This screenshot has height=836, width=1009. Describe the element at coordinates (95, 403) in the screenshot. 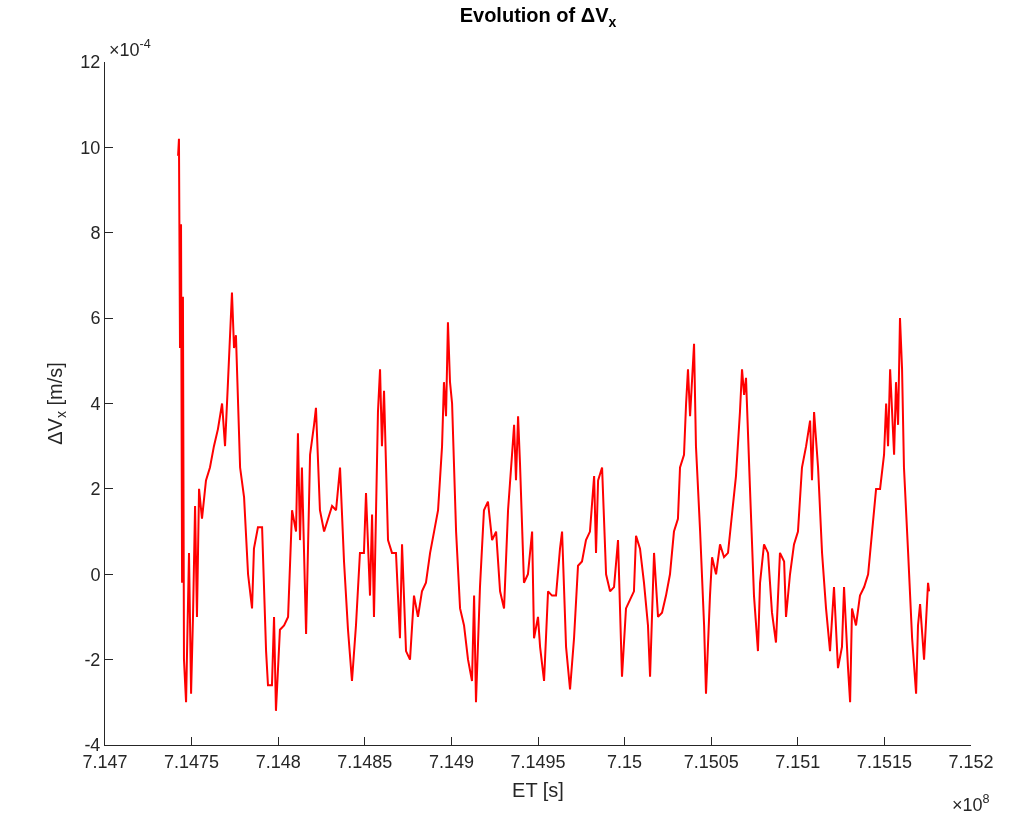

I see `y-tick-label: 4` at that location.